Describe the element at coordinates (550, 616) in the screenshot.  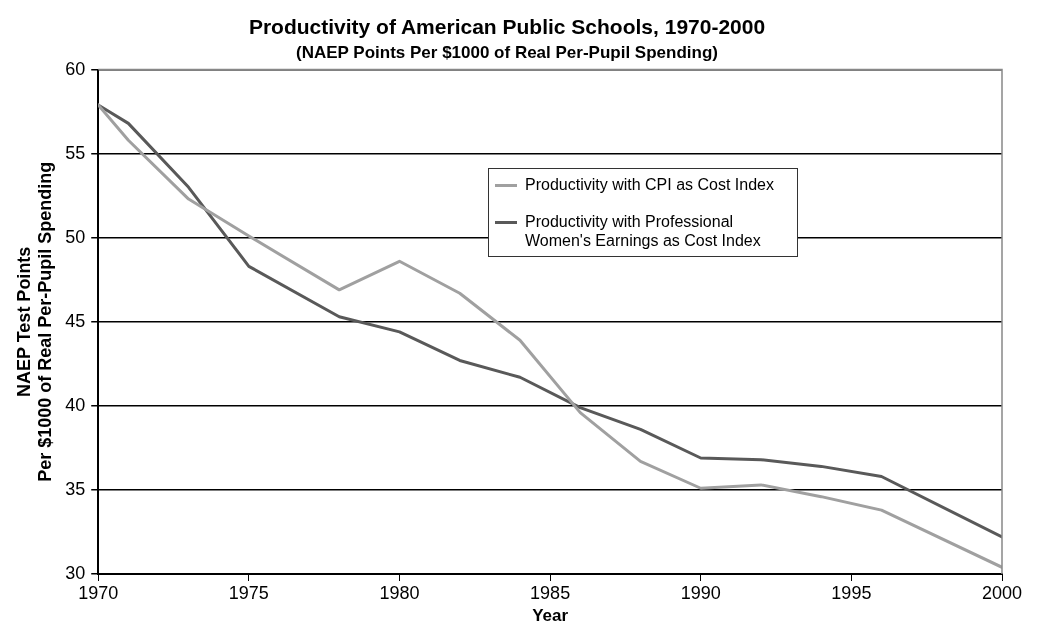
I see `x-axis-title: Year` at that location.